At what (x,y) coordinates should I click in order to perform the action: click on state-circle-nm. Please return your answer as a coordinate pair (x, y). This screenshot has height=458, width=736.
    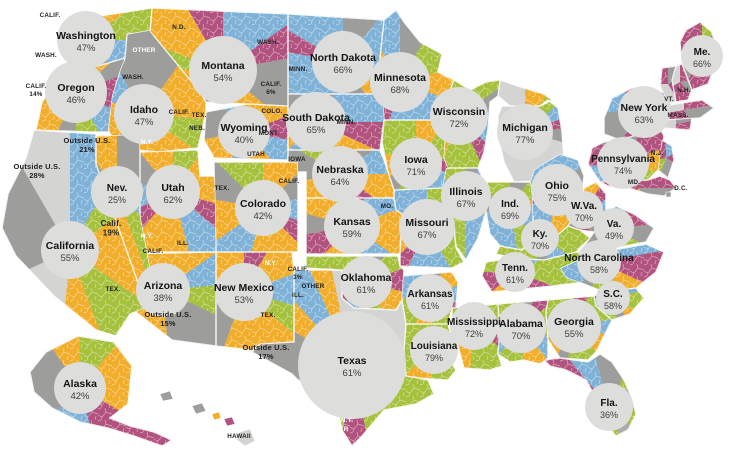
    Looking at the image, I should click on (244, 292).